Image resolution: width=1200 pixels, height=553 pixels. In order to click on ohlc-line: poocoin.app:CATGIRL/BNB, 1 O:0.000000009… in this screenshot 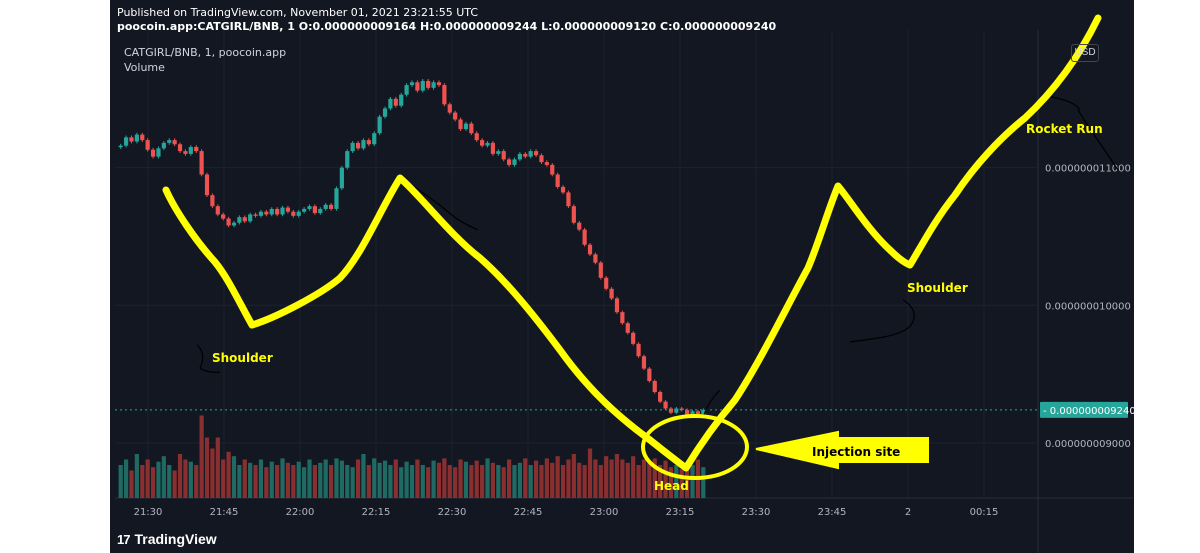, I will do `click(447, 26)`.